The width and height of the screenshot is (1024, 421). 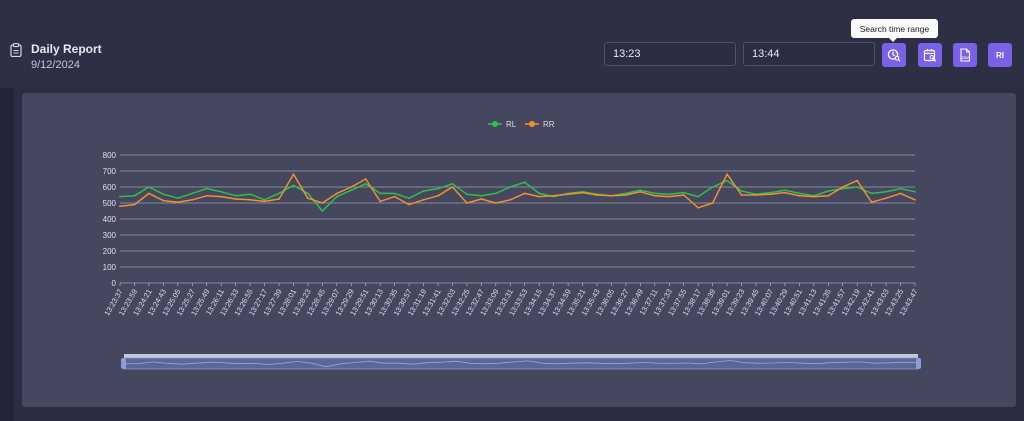 I want to click on series-line-rl, so click(x=517, y=195).